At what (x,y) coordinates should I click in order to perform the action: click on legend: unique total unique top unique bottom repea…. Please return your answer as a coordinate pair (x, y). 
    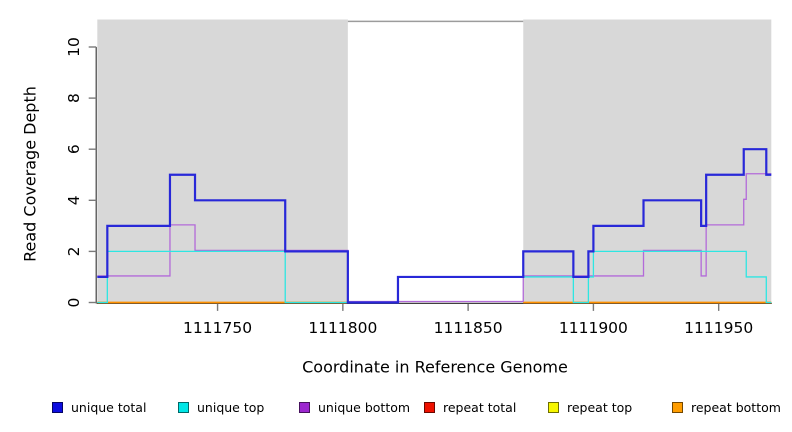
    Looking at the image, I should click on (396, 409).